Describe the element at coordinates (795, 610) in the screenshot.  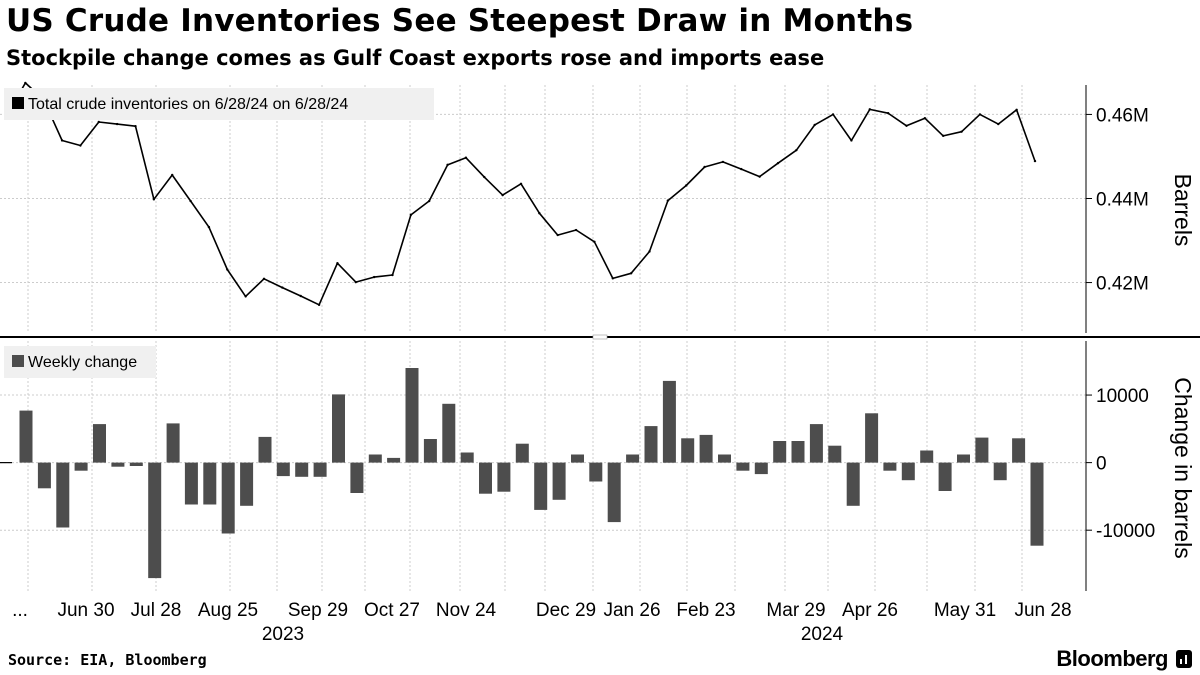
I see `x-tick-label: Mar 29` at that location.